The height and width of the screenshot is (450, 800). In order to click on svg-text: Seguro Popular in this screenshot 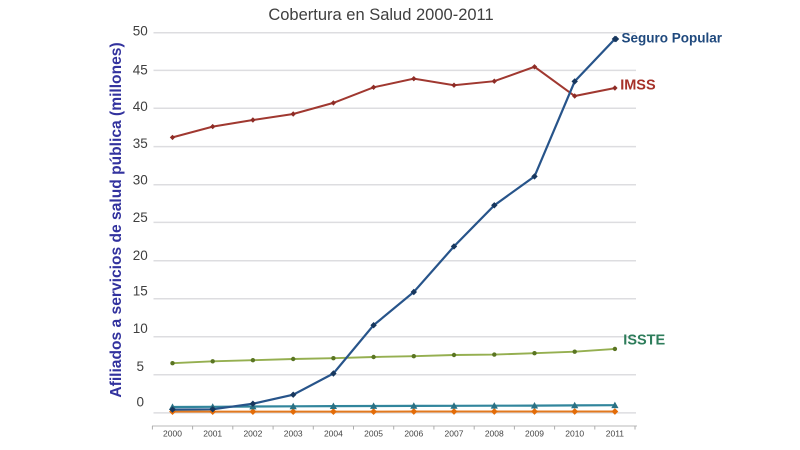, I will do `click(672, 37)`.